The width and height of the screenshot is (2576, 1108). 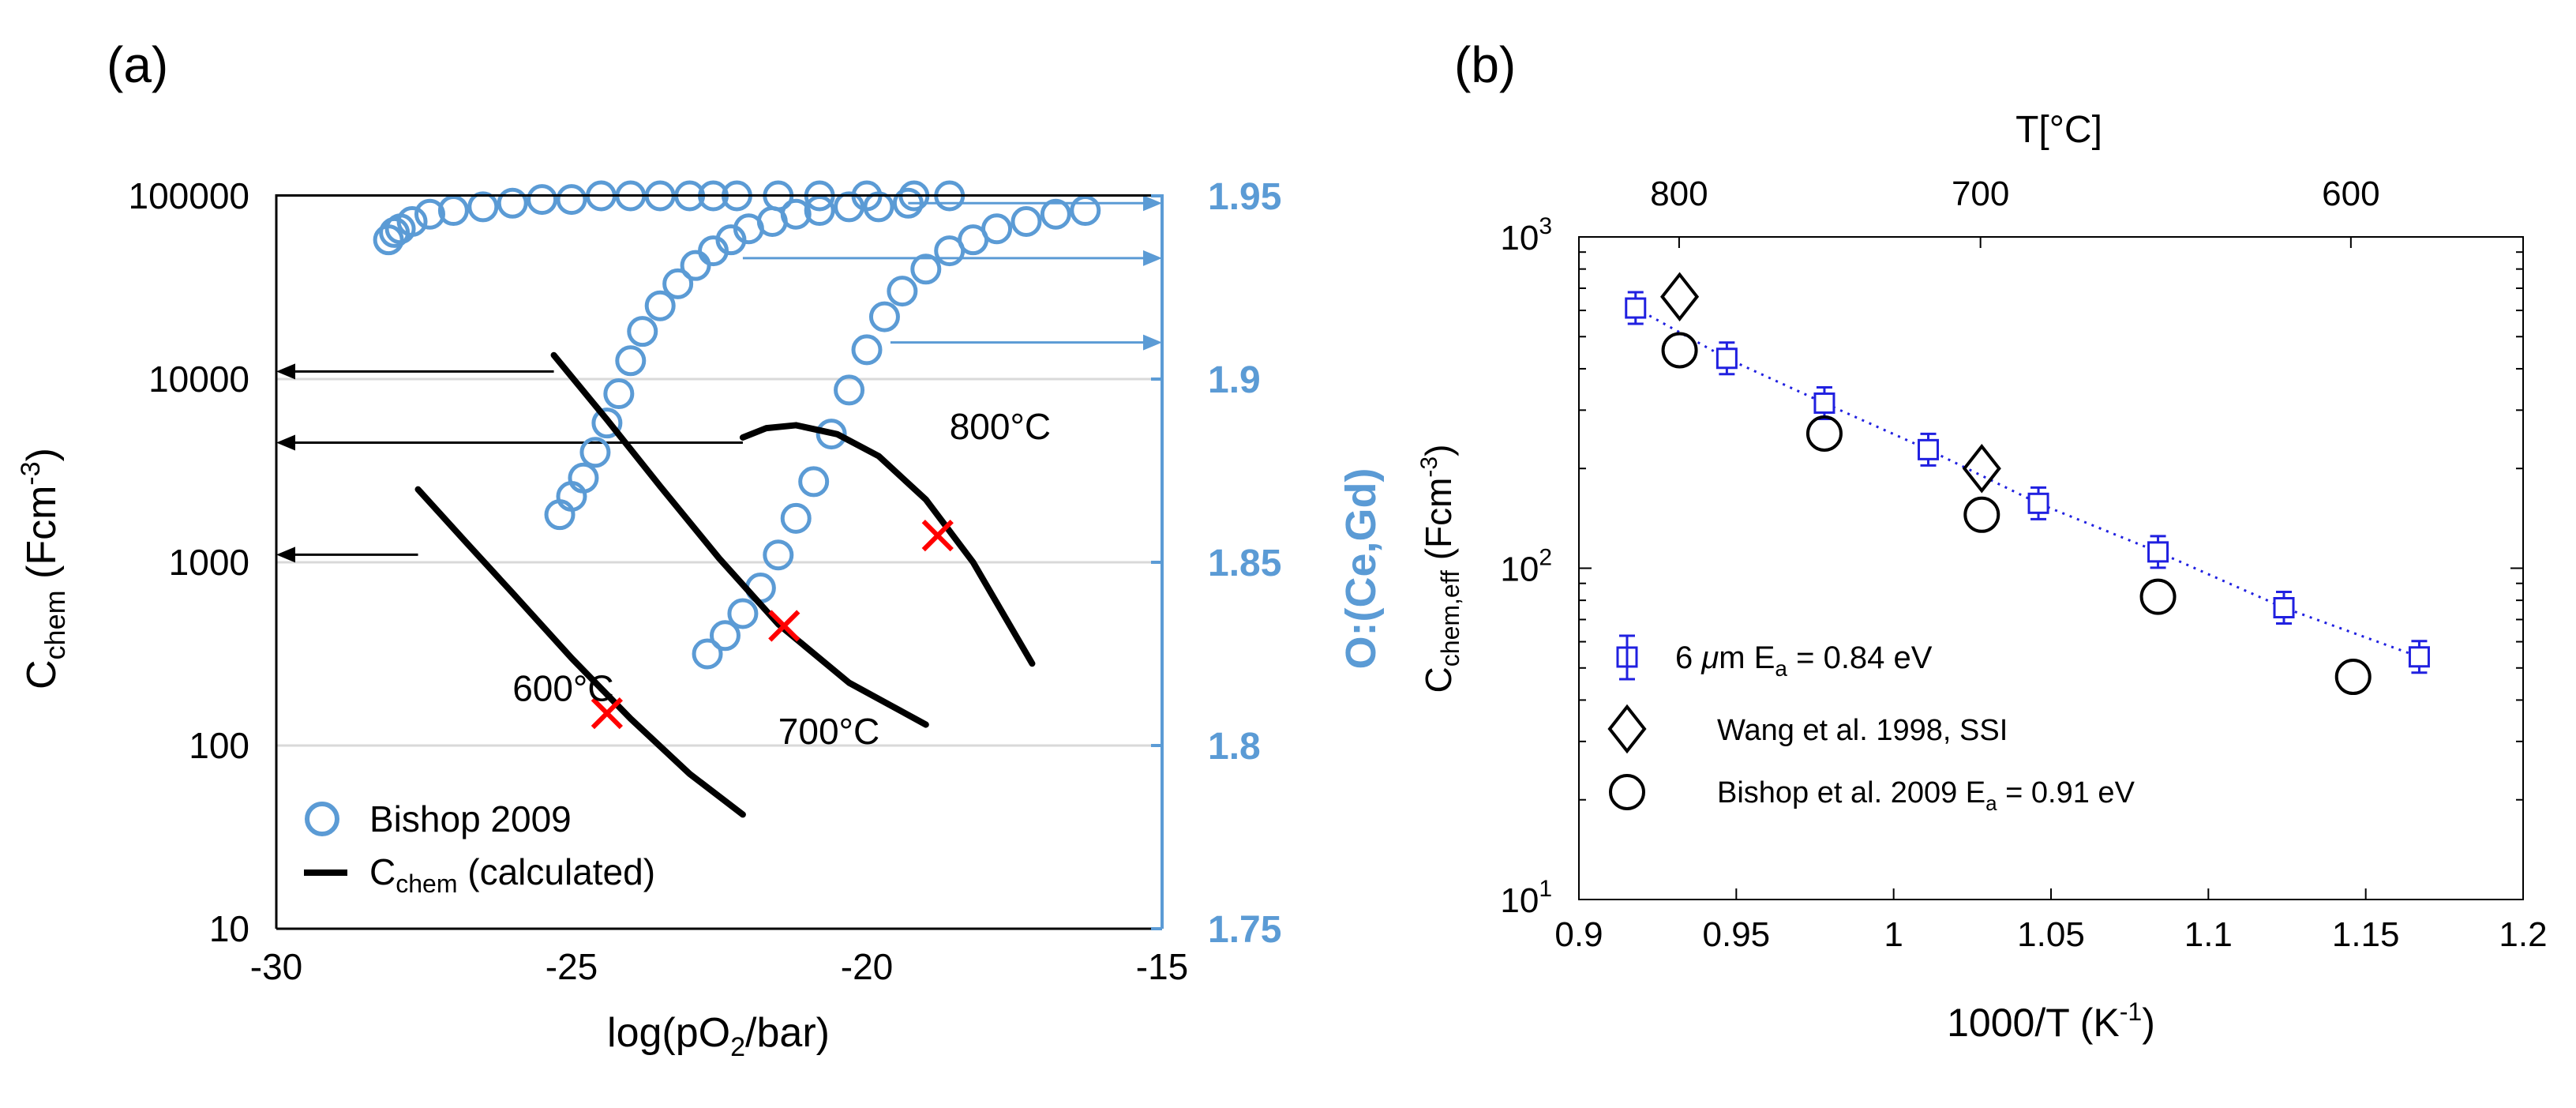 What do you see at coordinates (285, 554) in the screenshot?
I see `arrow-left-head` at bounding box center [285, 554].